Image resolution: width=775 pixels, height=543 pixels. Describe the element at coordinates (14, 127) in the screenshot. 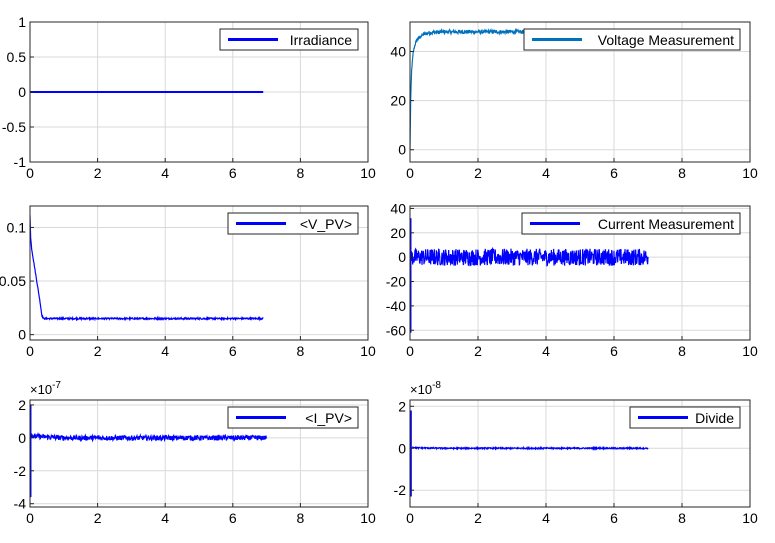

I see `y-tick-label: -0.5` at that location.